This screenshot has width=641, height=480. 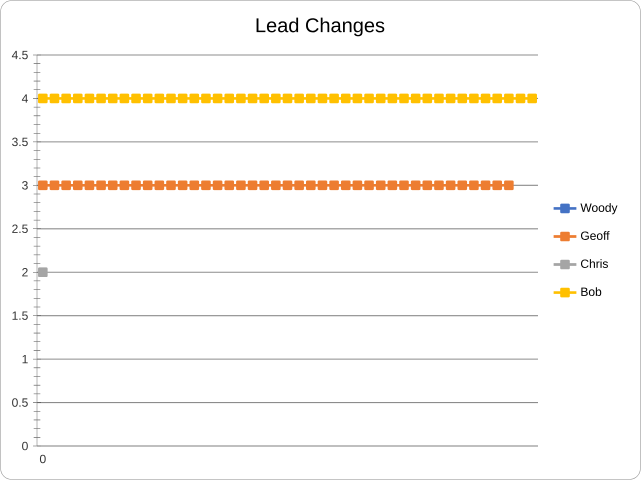 I want to click on legend-label: Geoff, so click(x=595, y=235).